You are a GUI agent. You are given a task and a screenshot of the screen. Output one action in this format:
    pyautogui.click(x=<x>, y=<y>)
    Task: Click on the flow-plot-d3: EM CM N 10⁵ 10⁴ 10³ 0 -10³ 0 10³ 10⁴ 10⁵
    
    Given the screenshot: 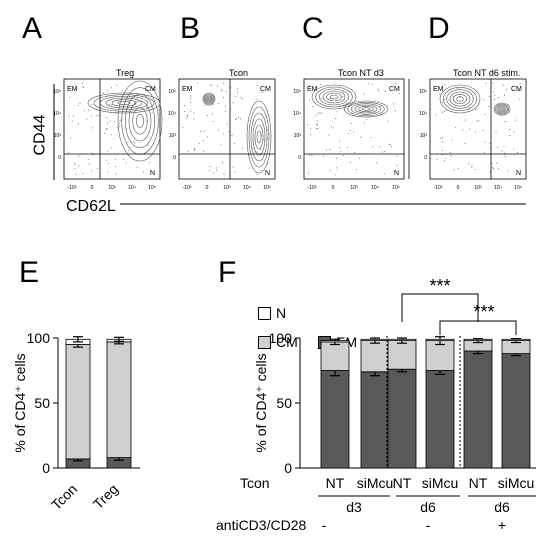 What is the action you would take?
    pyautogui.click(x=351, y=134)
    